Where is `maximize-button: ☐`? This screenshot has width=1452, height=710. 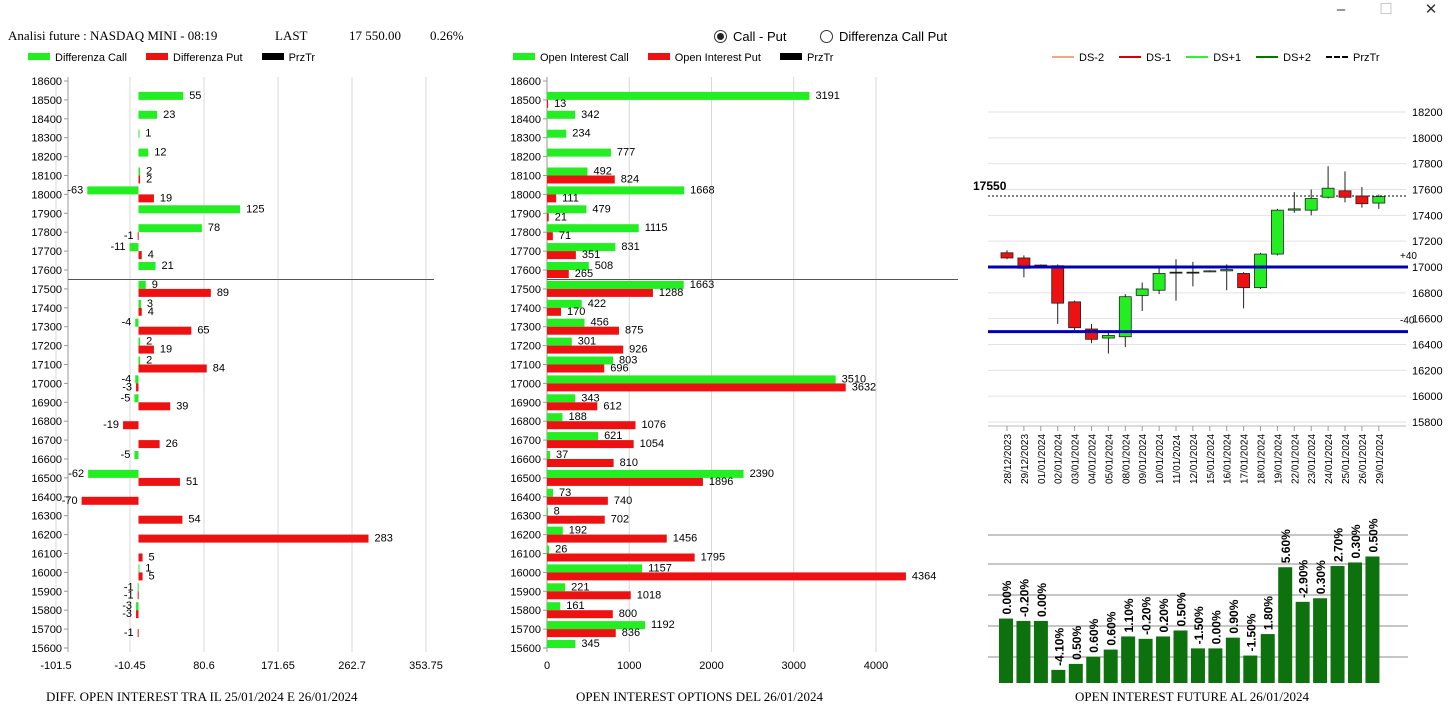 maximize-button: ☐ is located at coordinates (1386, 9).